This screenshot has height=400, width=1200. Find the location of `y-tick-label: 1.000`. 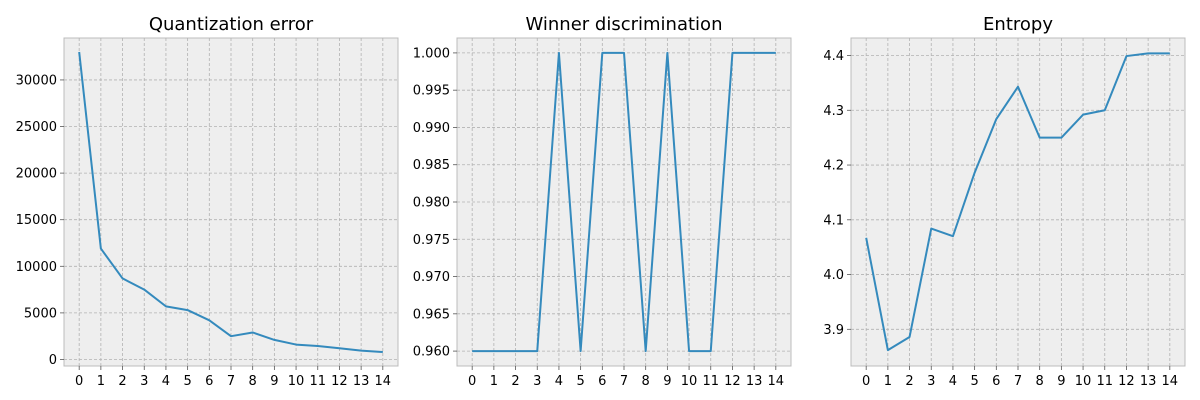

y-tick-label: 1.000 is located at coordinates (431, 53).